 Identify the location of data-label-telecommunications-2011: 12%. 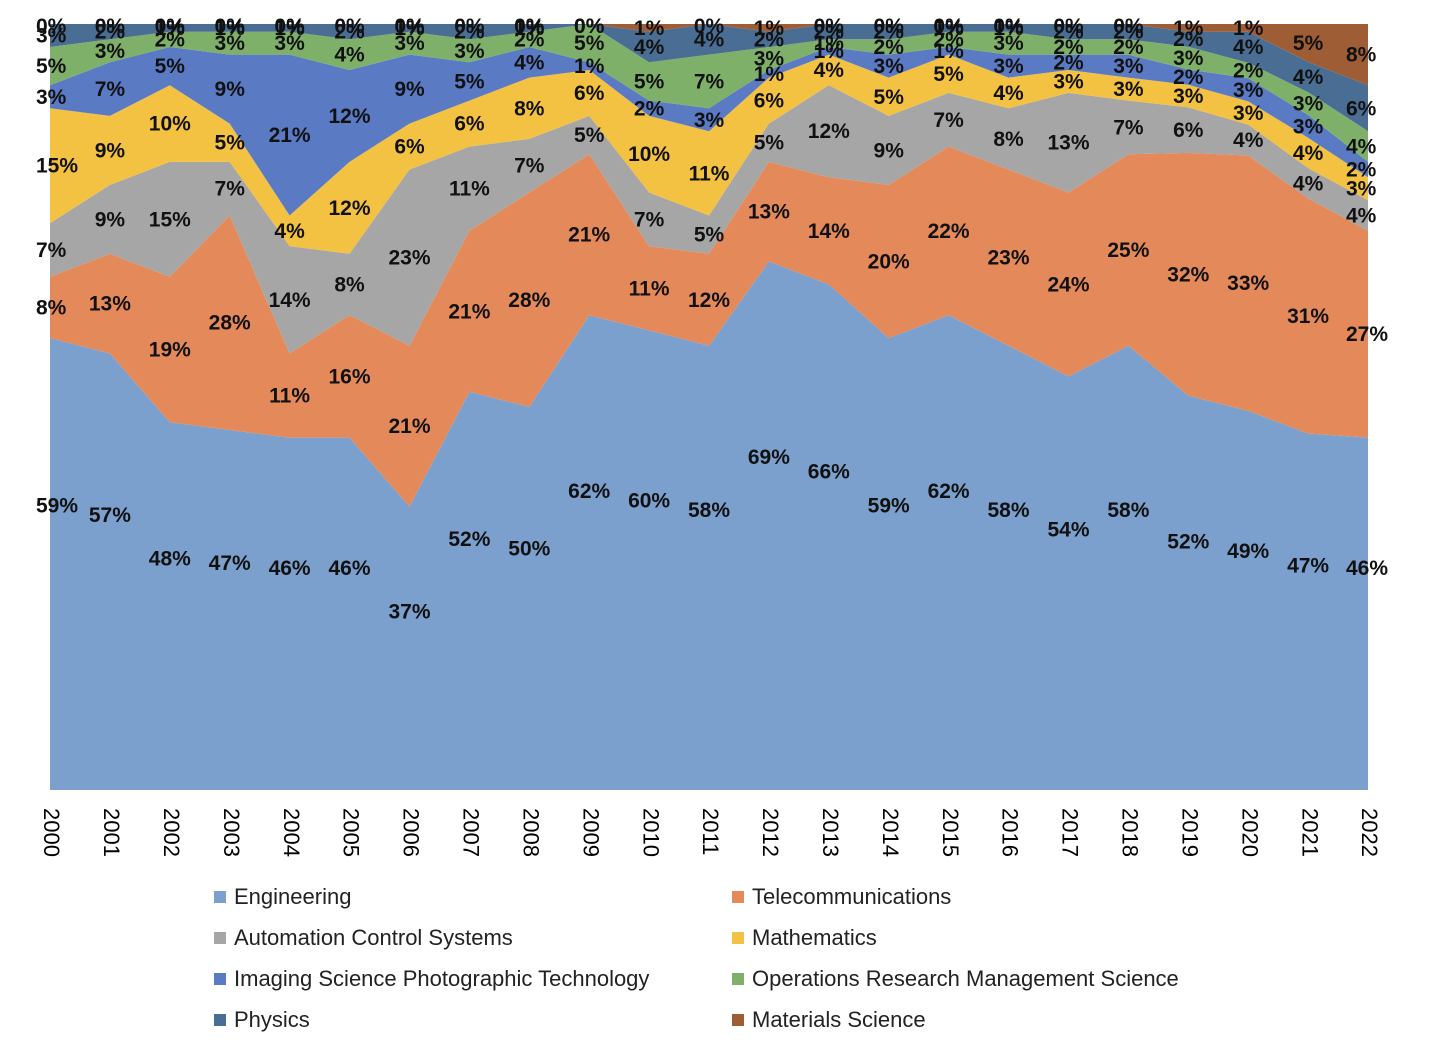
(709, 300).